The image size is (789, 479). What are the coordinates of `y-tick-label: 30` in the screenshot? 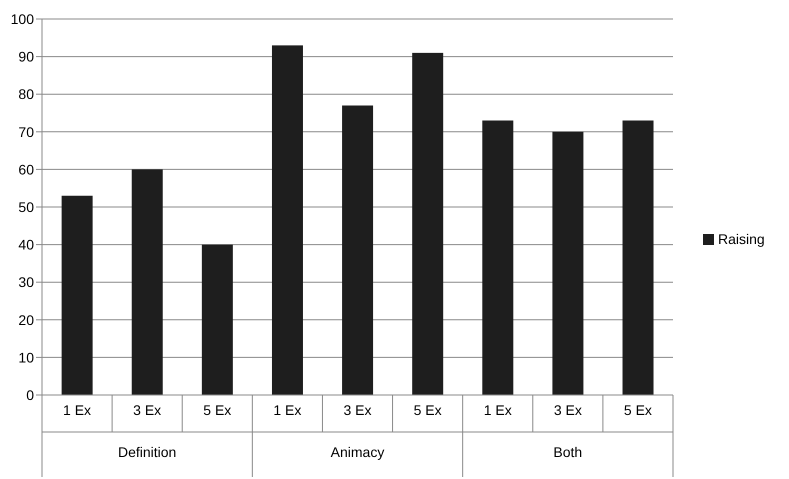 It's located at (26, 282).